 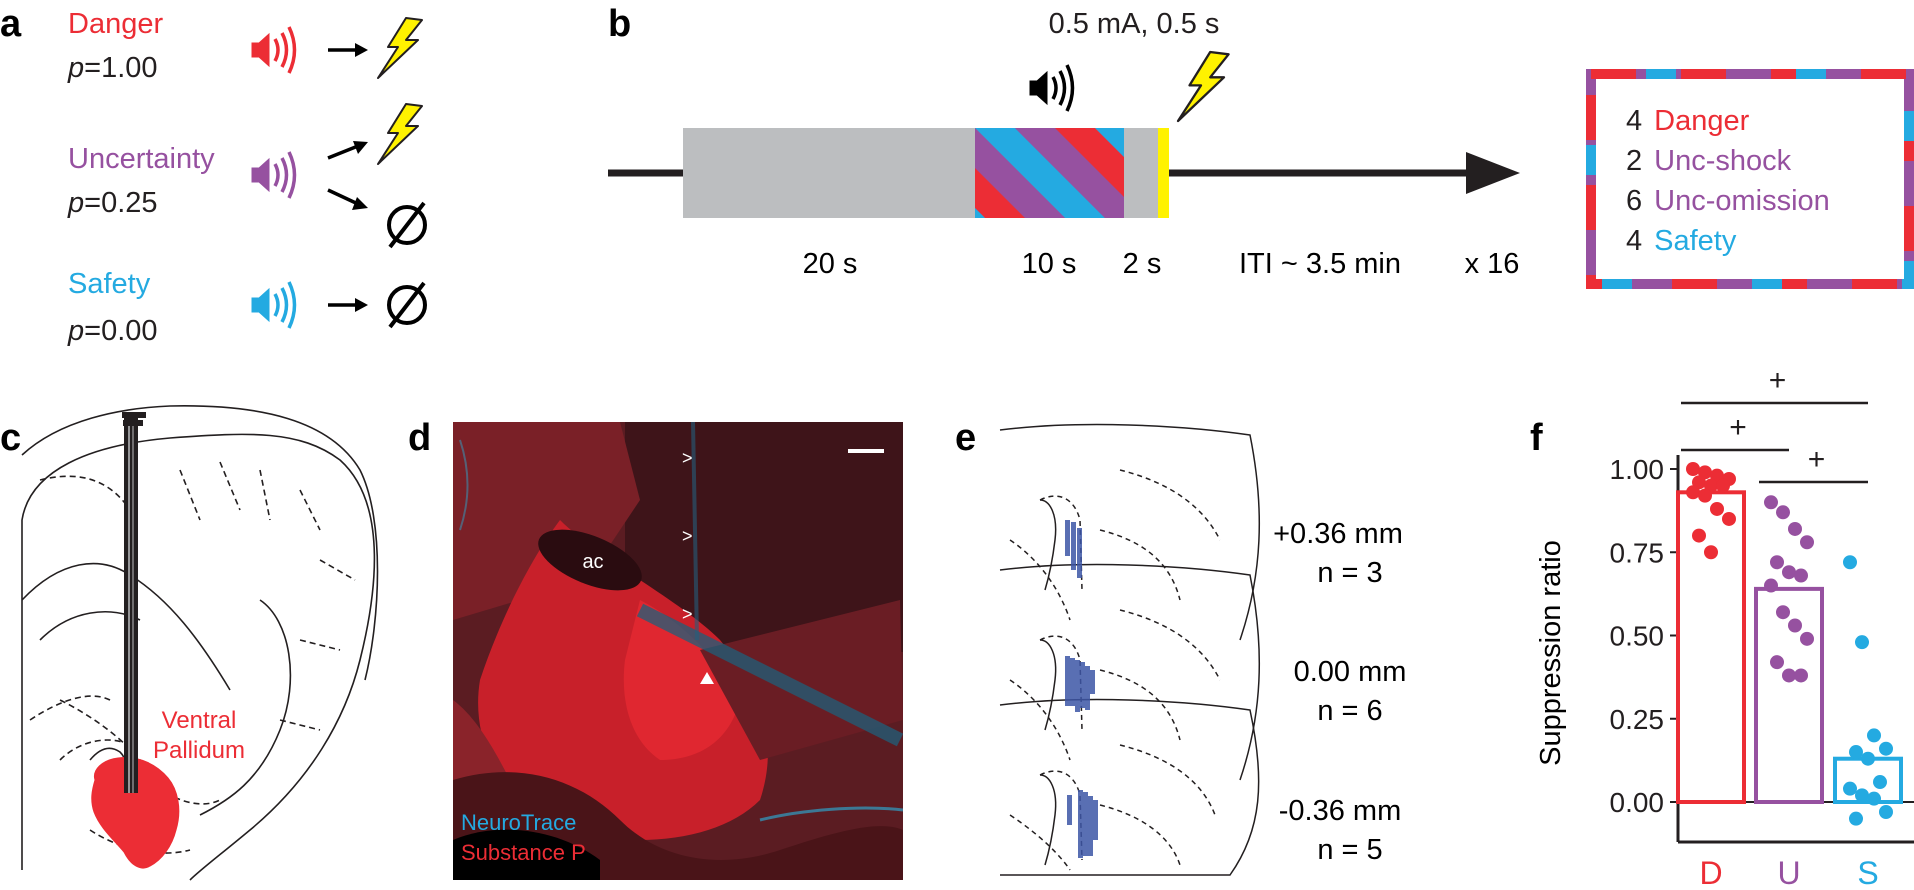 I want to click on fiber-tip-marker, so click(x=707, y=678).